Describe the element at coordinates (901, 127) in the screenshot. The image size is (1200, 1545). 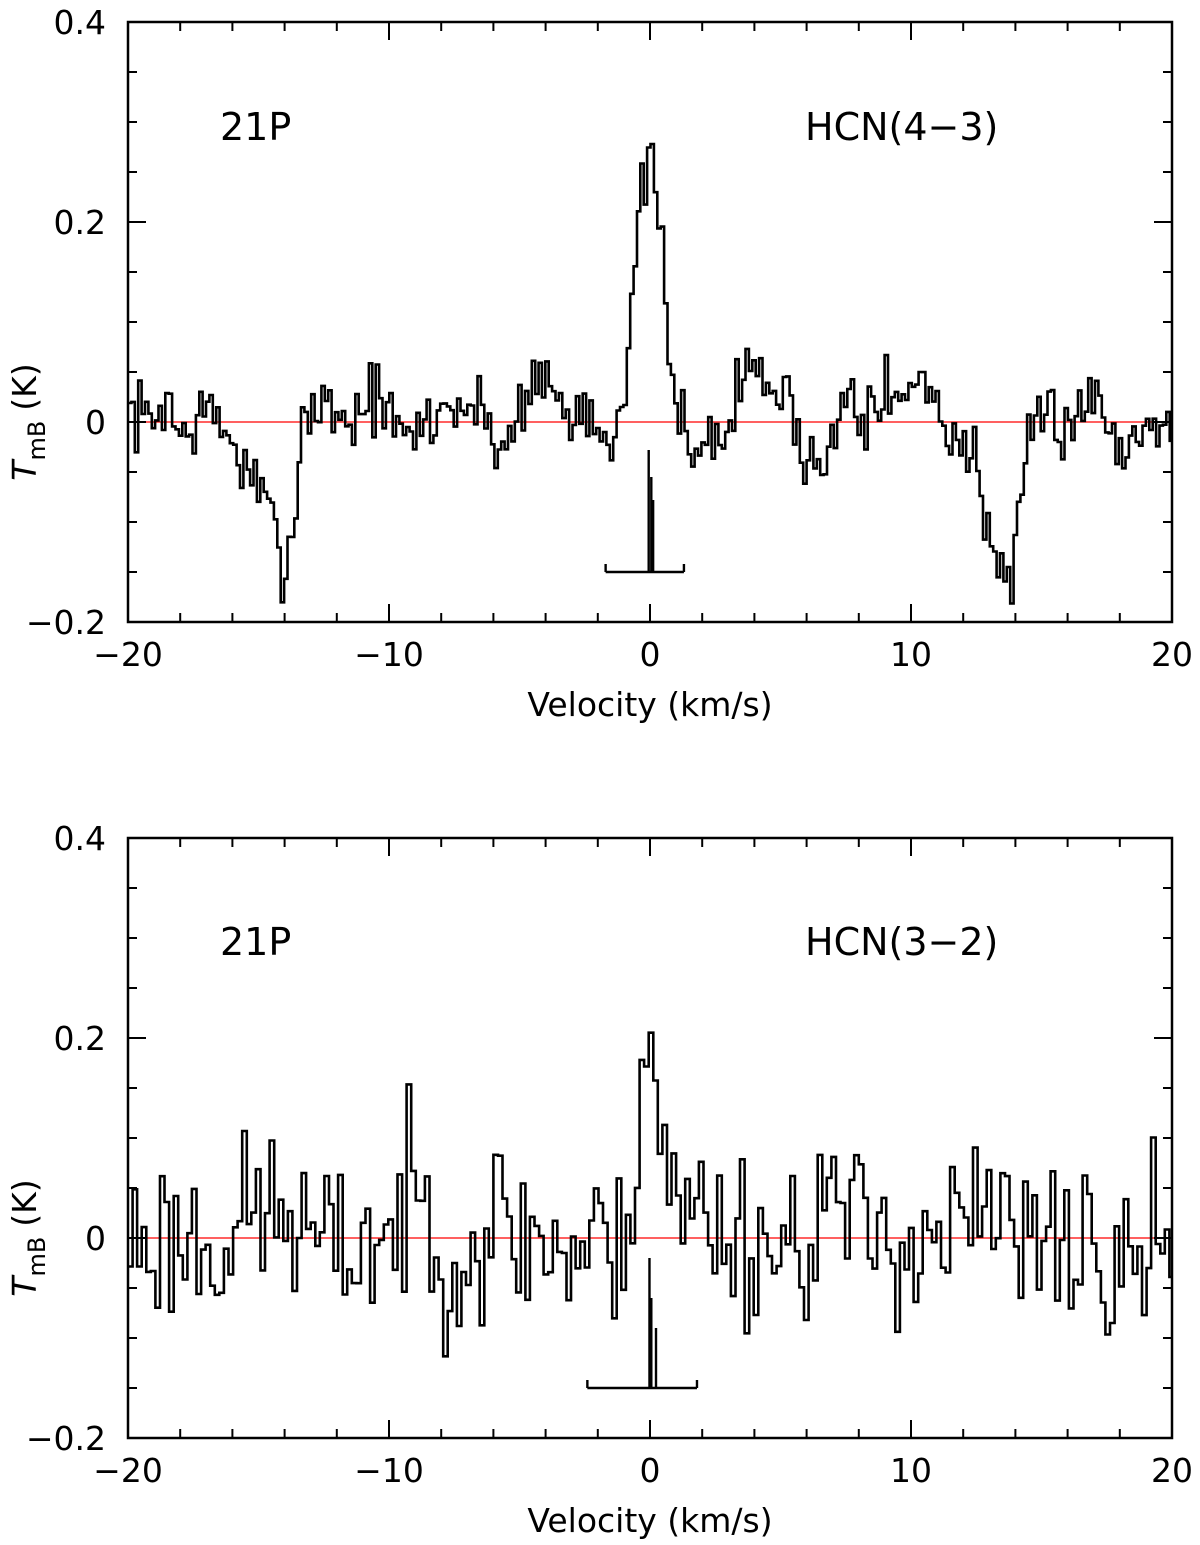
I see `transition-label: HCN(4−3)` at that location.